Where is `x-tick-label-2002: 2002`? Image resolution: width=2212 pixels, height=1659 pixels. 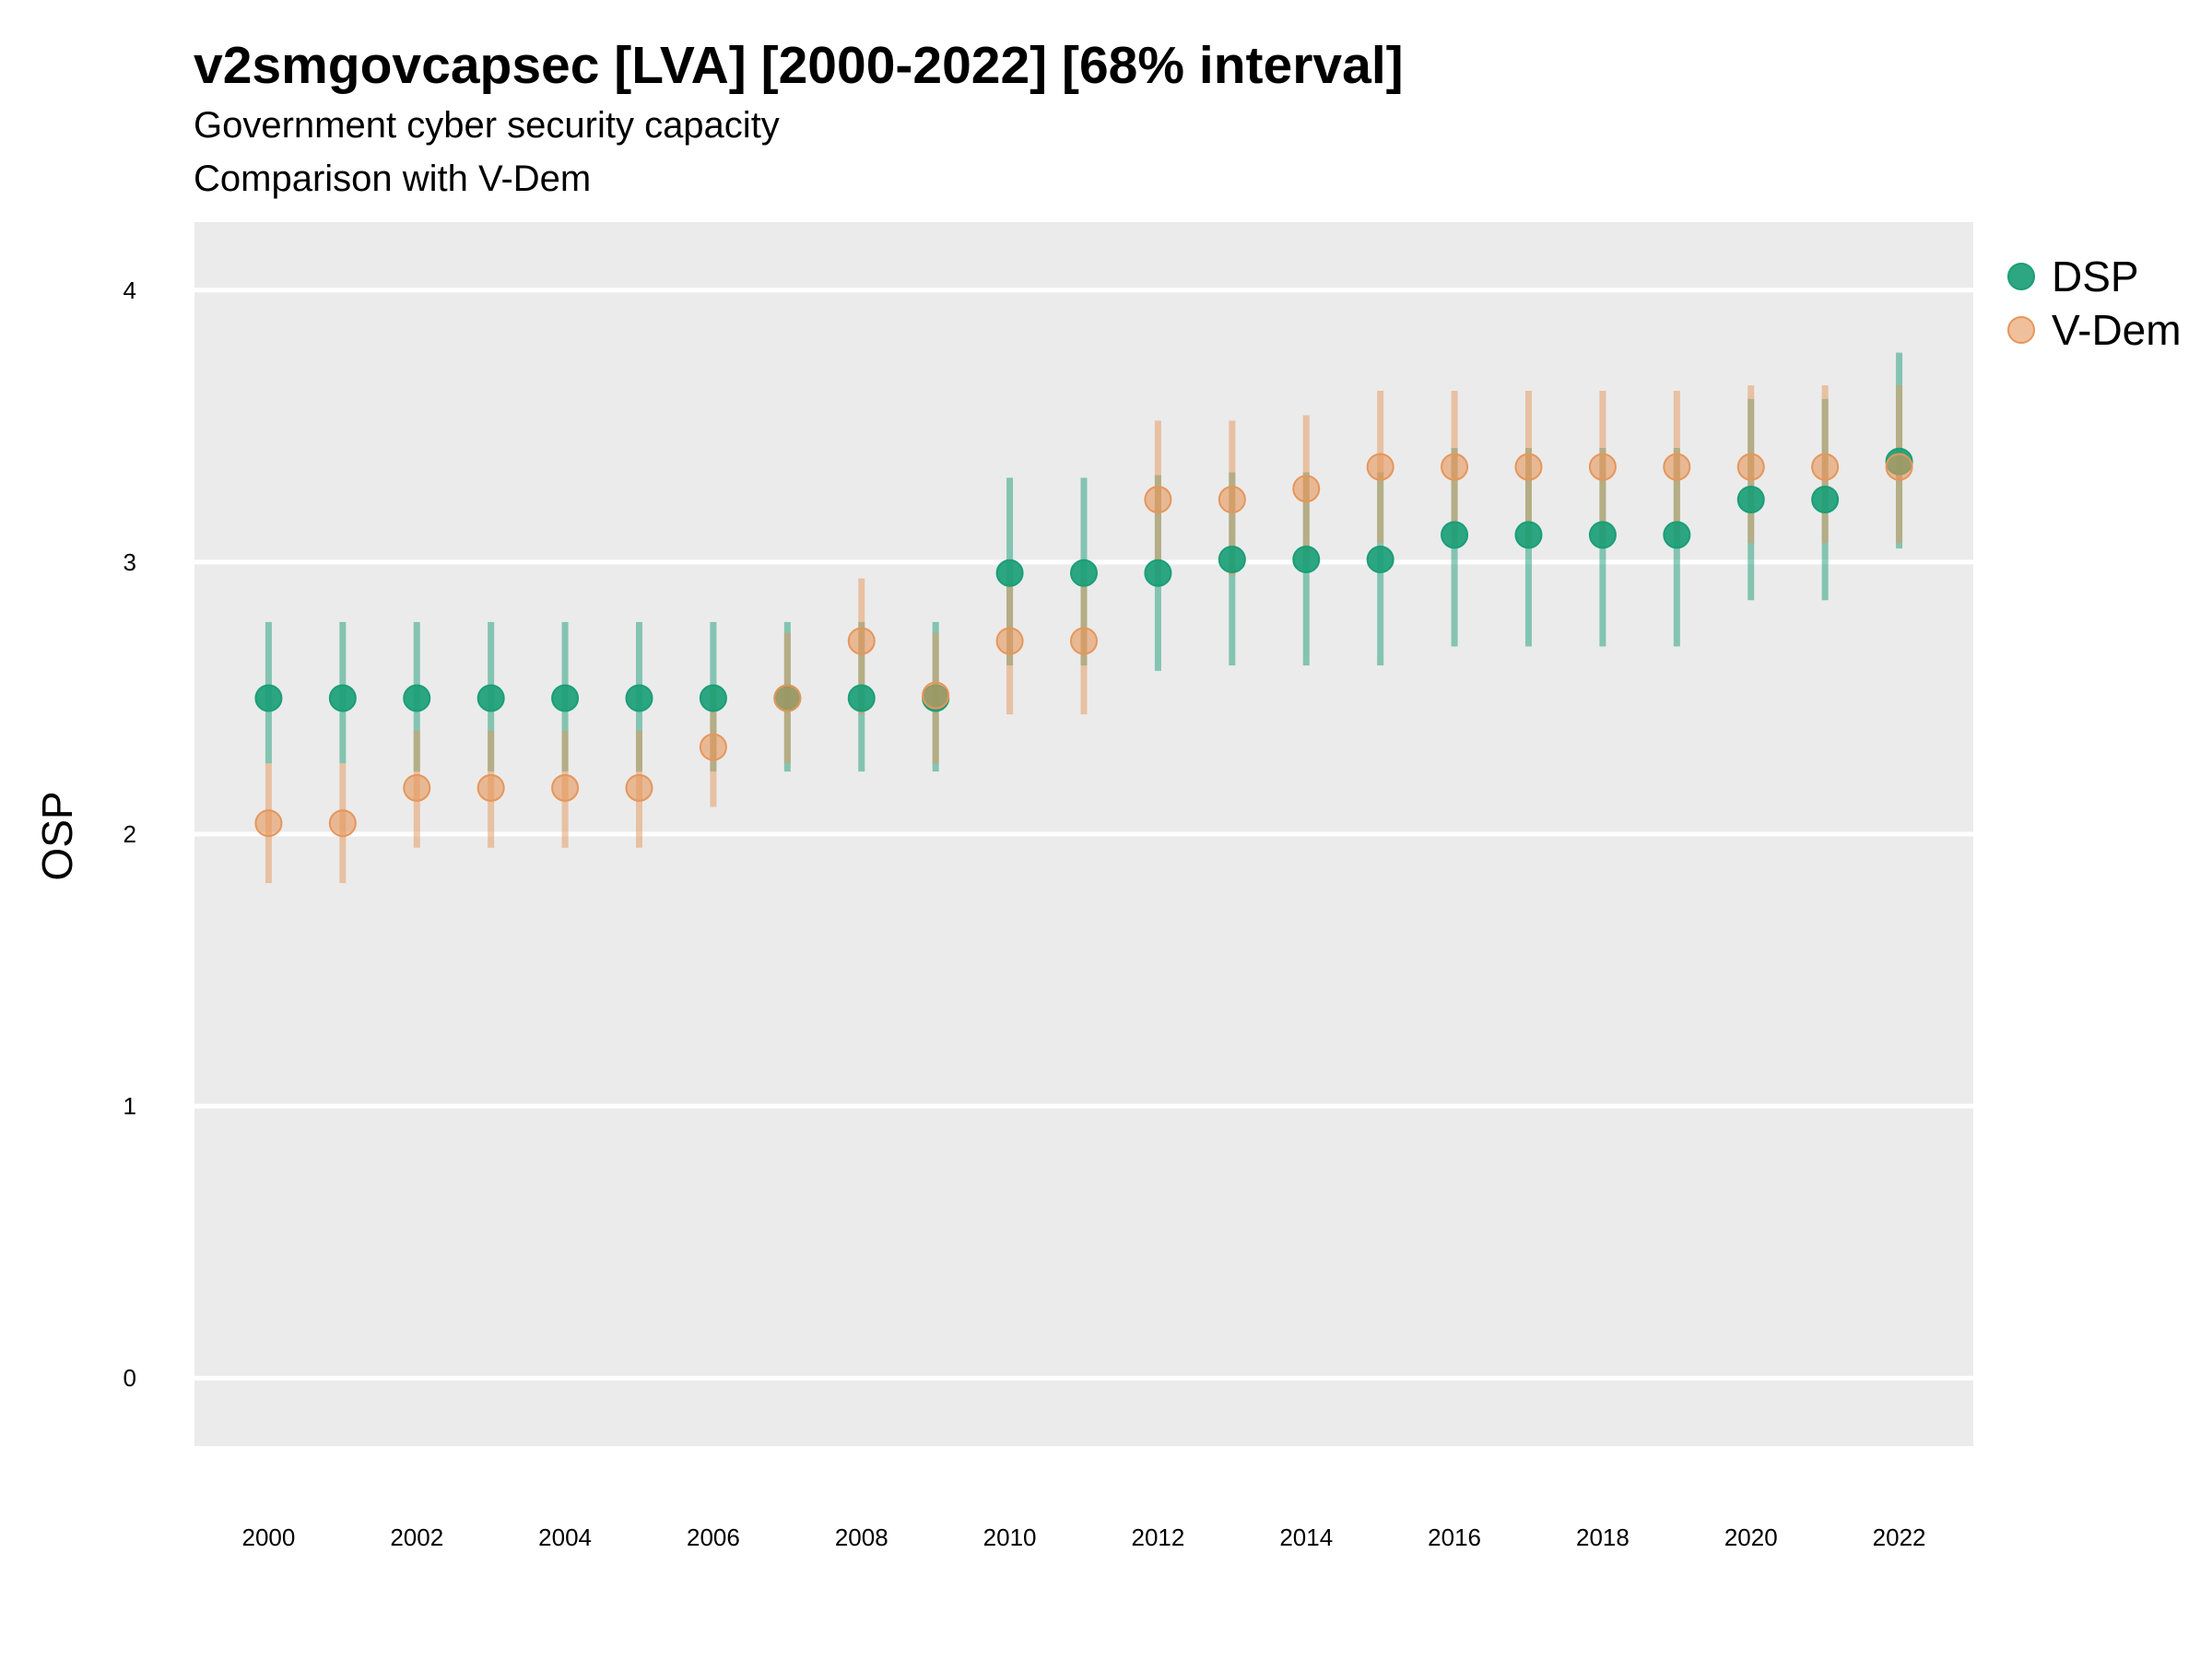
x-tick-label-2002: 2002 is located at coordinates (416, 1537).